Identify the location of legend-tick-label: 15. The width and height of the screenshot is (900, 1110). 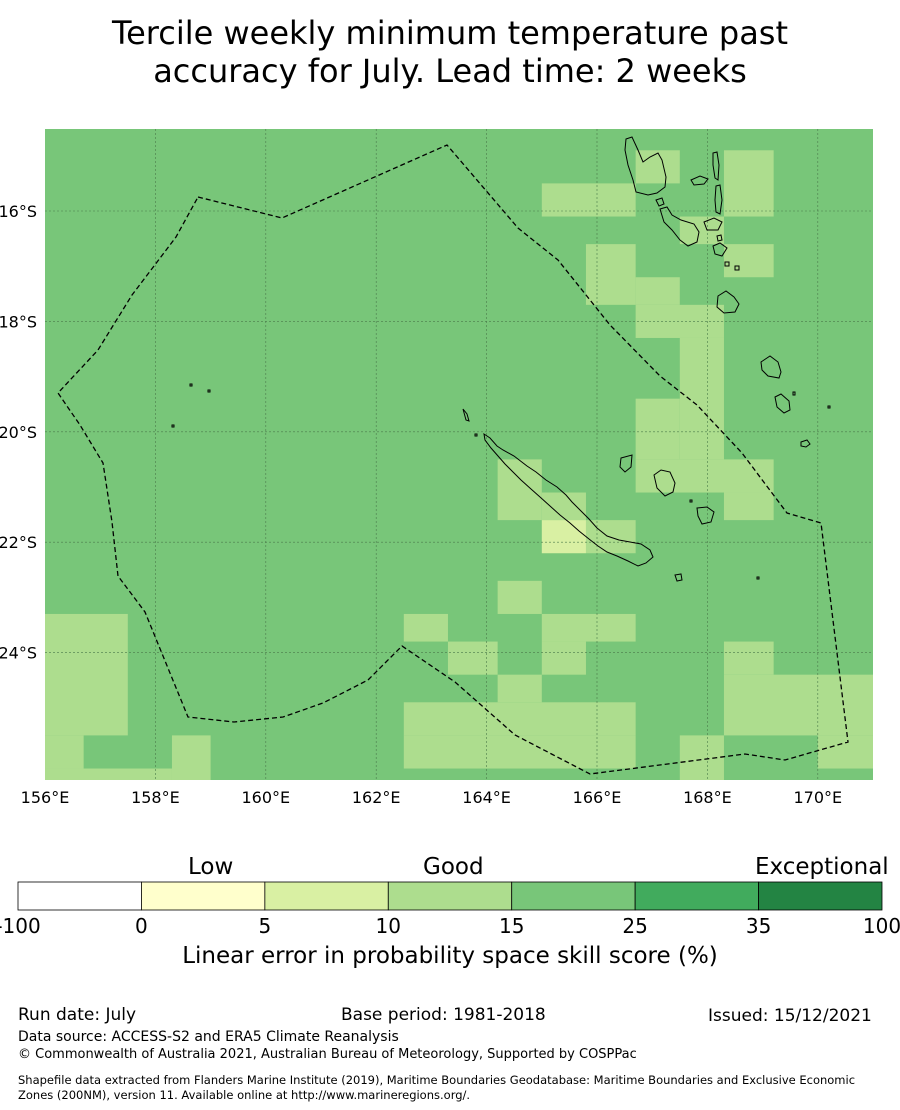
(511, 926).